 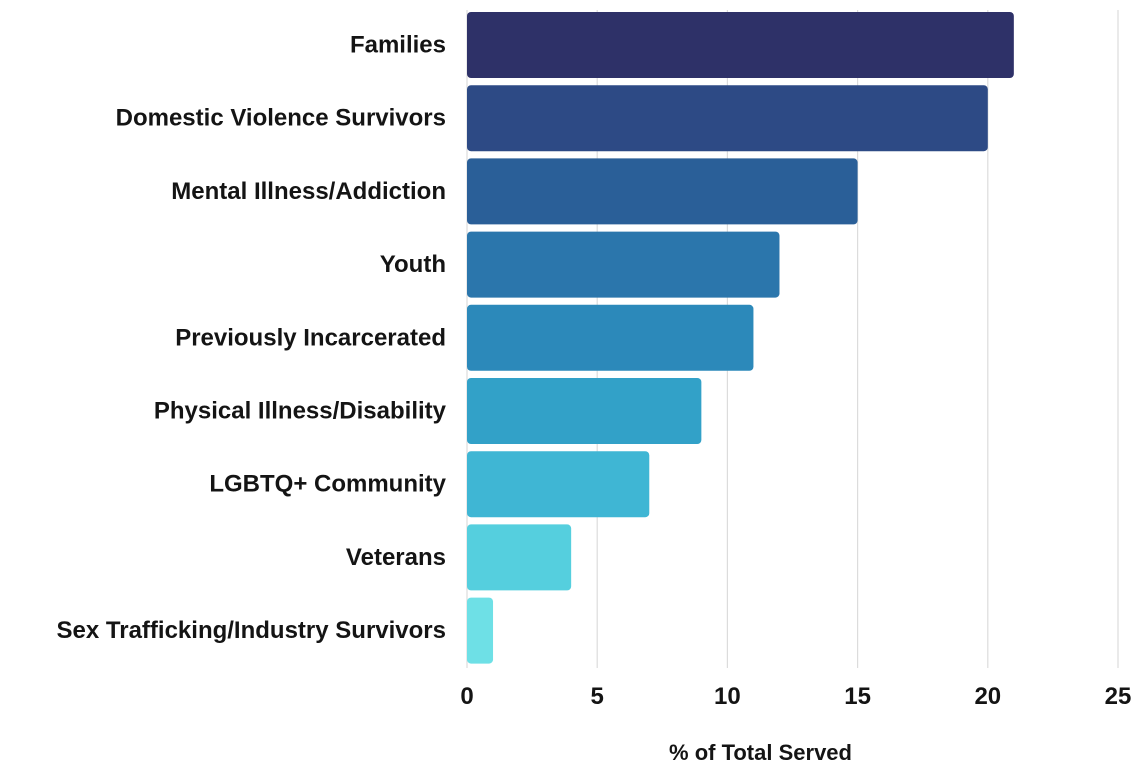 What do you see at coordinates (310, 337) in the screenshot?
I see `category-label-4: Previously Incarcerated` at bounding box center [310, 337].